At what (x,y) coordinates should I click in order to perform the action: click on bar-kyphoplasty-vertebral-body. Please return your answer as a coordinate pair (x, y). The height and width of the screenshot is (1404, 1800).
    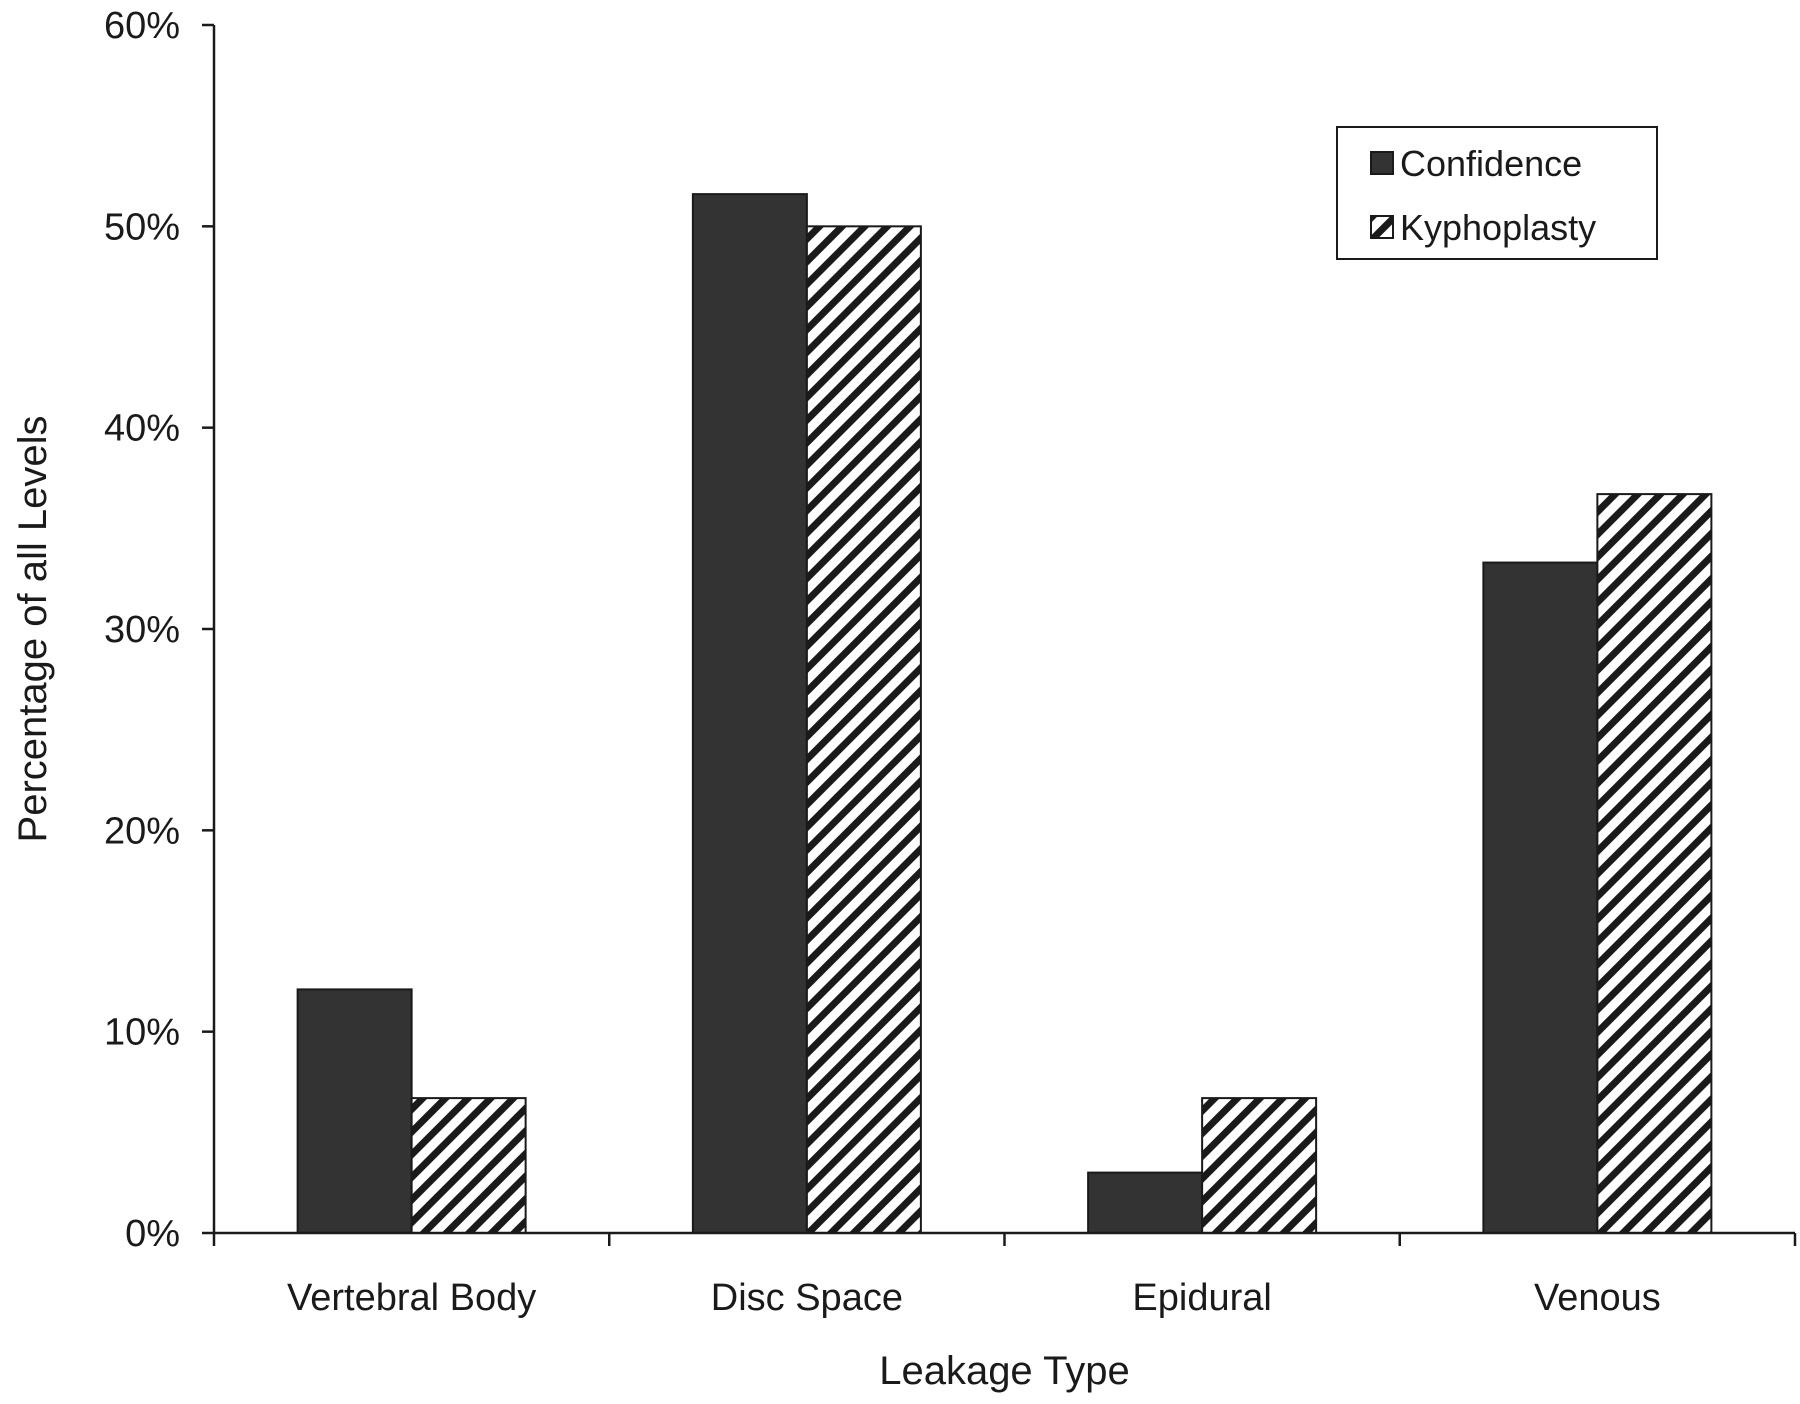
    Looking at the image, I should click on (468, 1166).